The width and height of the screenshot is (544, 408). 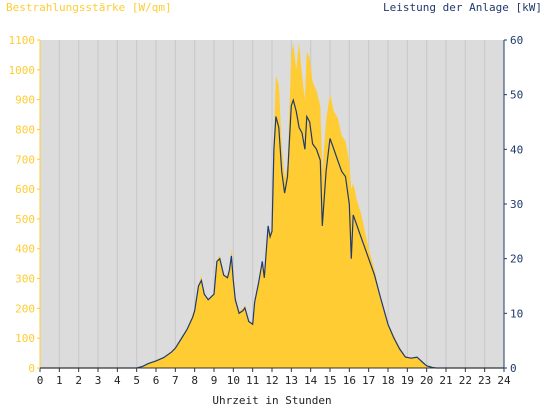 What do you see at coordinates (89, 7) in the screenshot?
I see `left-axis-title: Bestrahlungsstärke [W/qm]` at bounding box center [89, 7].